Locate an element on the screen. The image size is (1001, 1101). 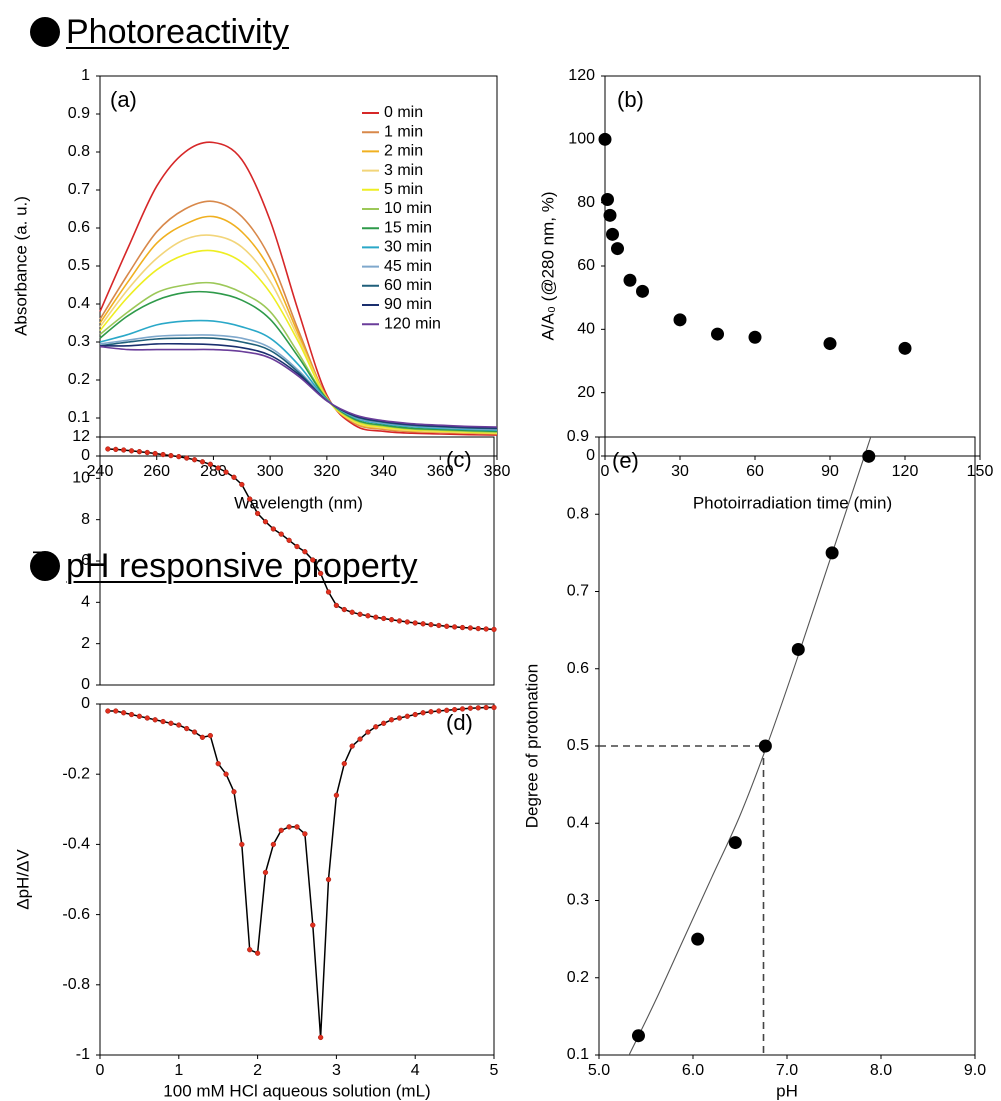
legend-label: 30 min is located at coordinates (408, 247).